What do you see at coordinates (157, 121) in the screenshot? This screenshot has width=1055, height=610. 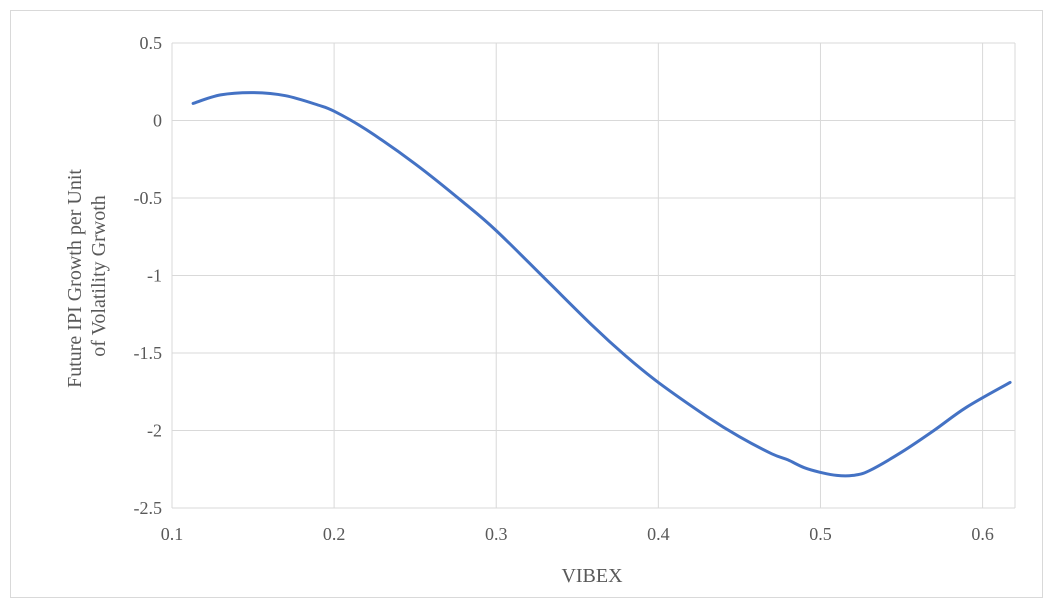 I see `y-tick-label: 0` at bounding box center [157, 121].